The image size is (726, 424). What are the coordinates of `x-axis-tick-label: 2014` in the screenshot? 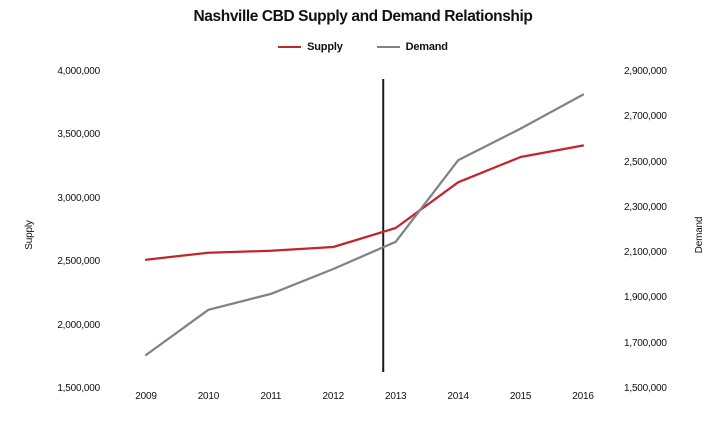 It's located at (458, 396).